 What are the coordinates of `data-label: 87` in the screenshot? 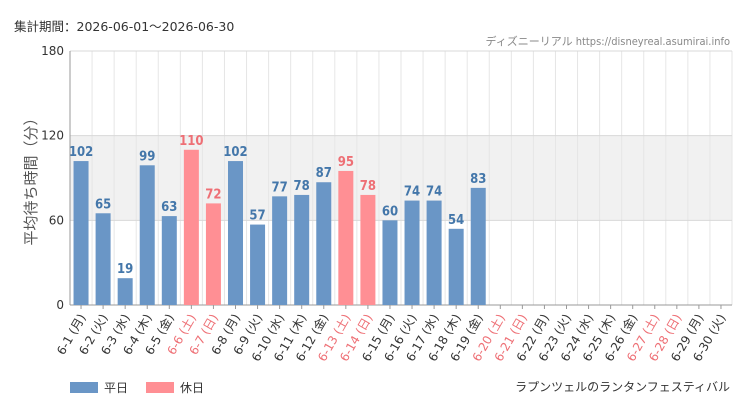 It's located at (324, 173).